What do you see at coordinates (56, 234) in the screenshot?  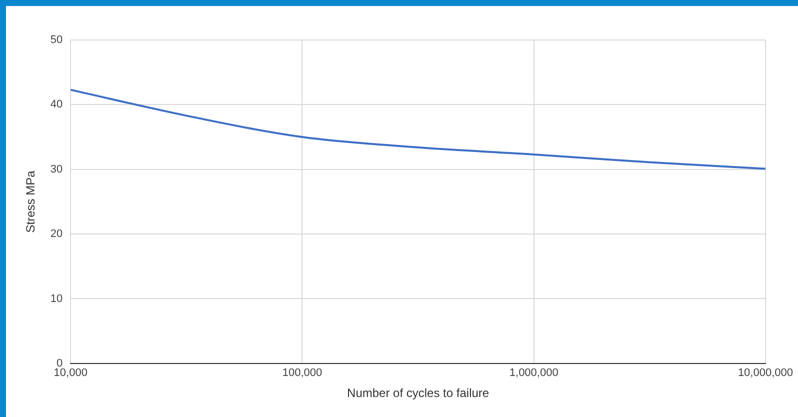 I see `y-tick-label: 20` at bounding box center [56, 234].